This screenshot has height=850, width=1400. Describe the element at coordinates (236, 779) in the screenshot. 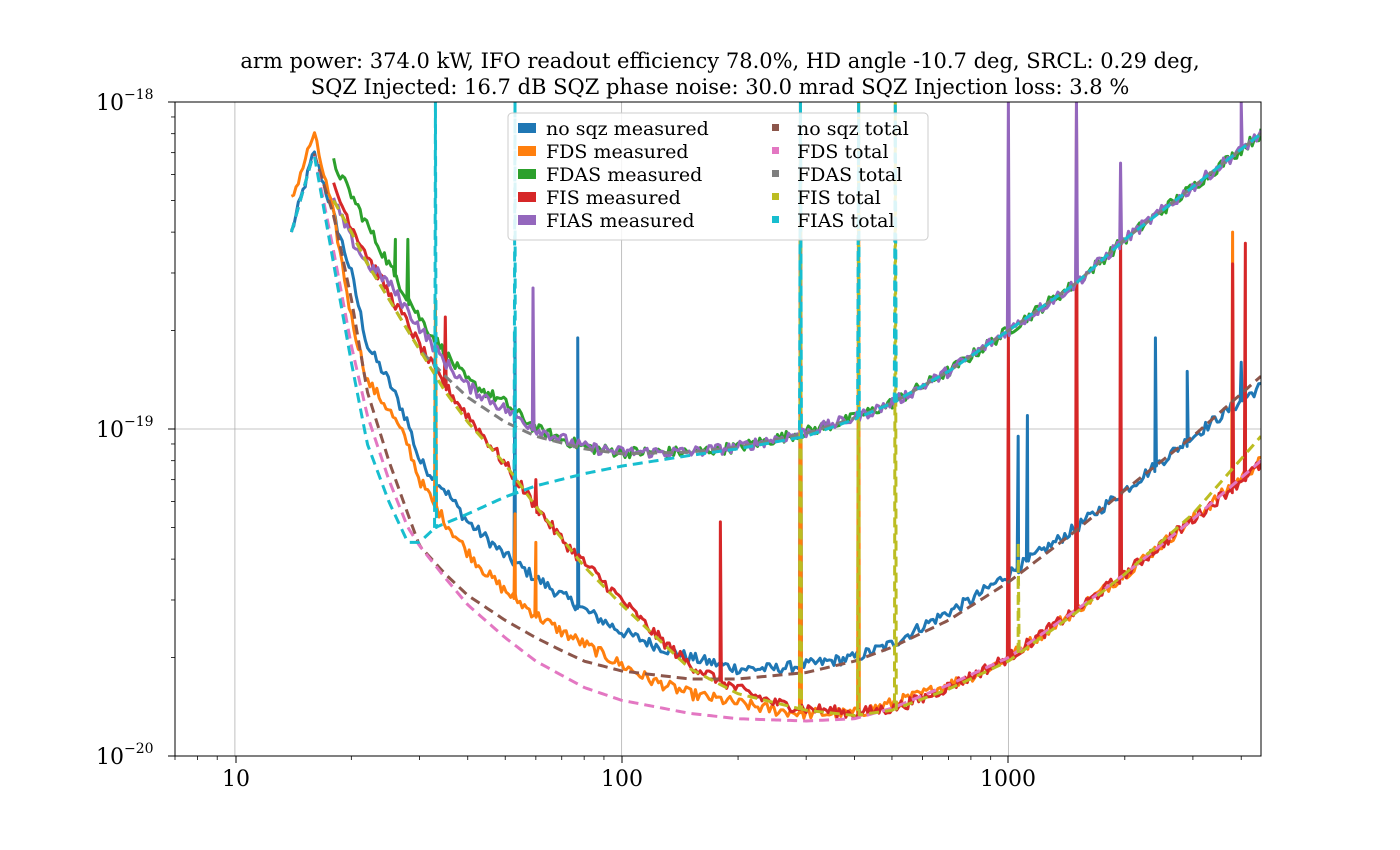

I see `x-tick-label: 10` at that location.